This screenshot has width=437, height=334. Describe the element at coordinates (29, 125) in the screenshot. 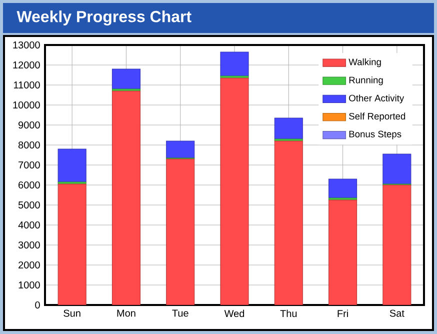

I see `y-tick-label: 9000` at that location.